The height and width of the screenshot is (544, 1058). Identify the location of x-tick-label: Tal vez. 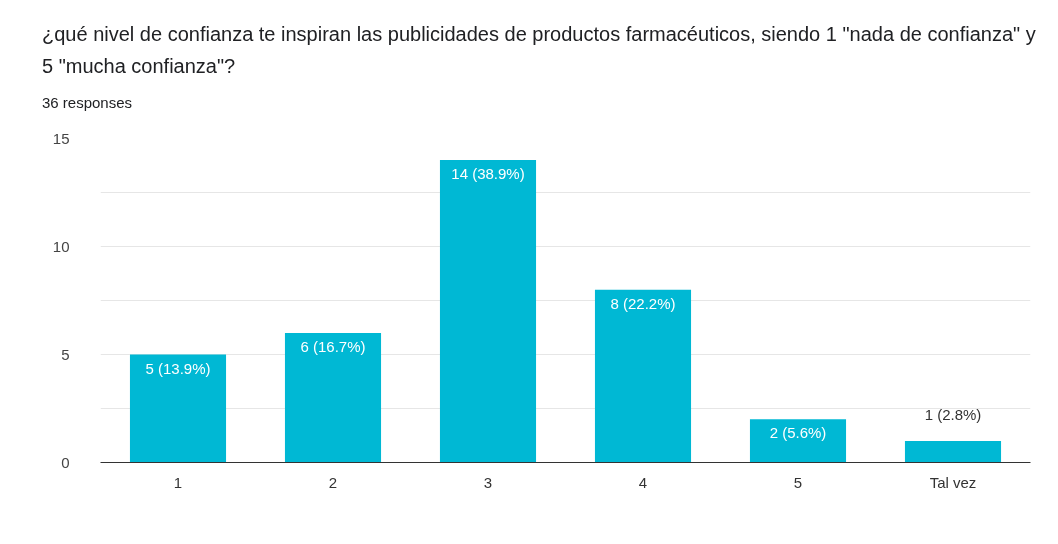
(953, 482).